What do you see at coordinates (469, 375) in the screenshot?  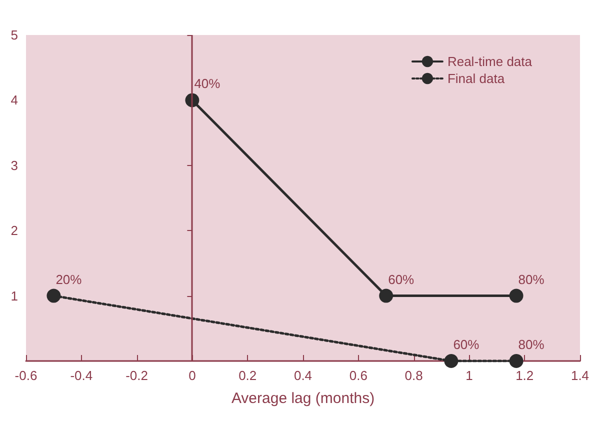 I see `x-tick-label: 1` at bounding box center [469, 375].